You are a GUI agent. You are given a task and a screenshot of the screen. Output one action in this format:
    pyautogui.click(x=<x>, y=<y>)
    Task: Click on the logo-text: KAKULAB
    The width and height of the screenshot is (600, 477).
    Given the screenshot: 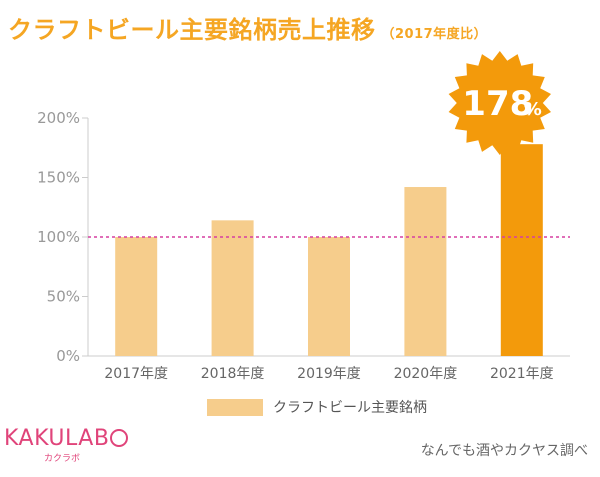 What is the action you would take?
    pyautogui.click(x=66, y=439)
    